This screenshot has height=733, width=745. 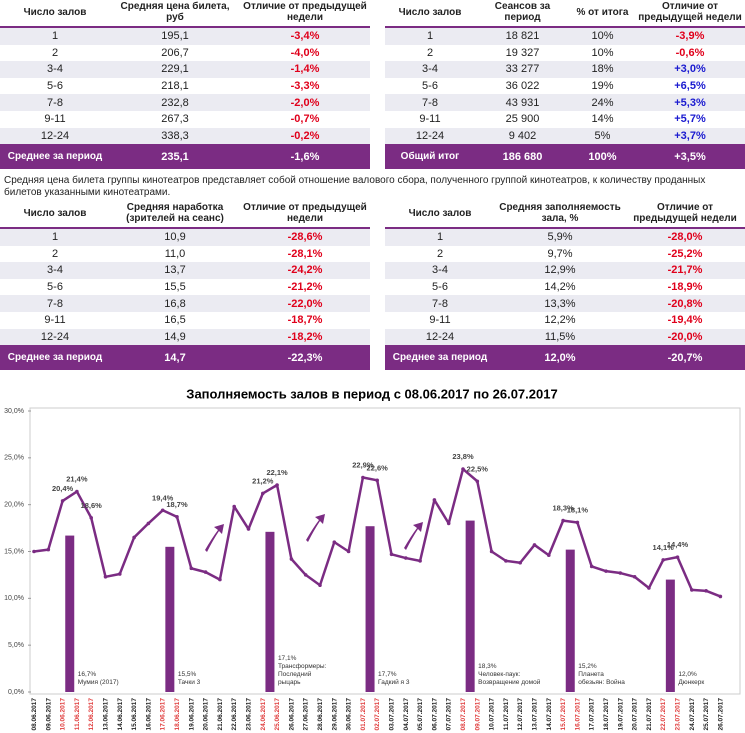 I want to click on foot-cell: 235,1, so click(x=175, y=157).